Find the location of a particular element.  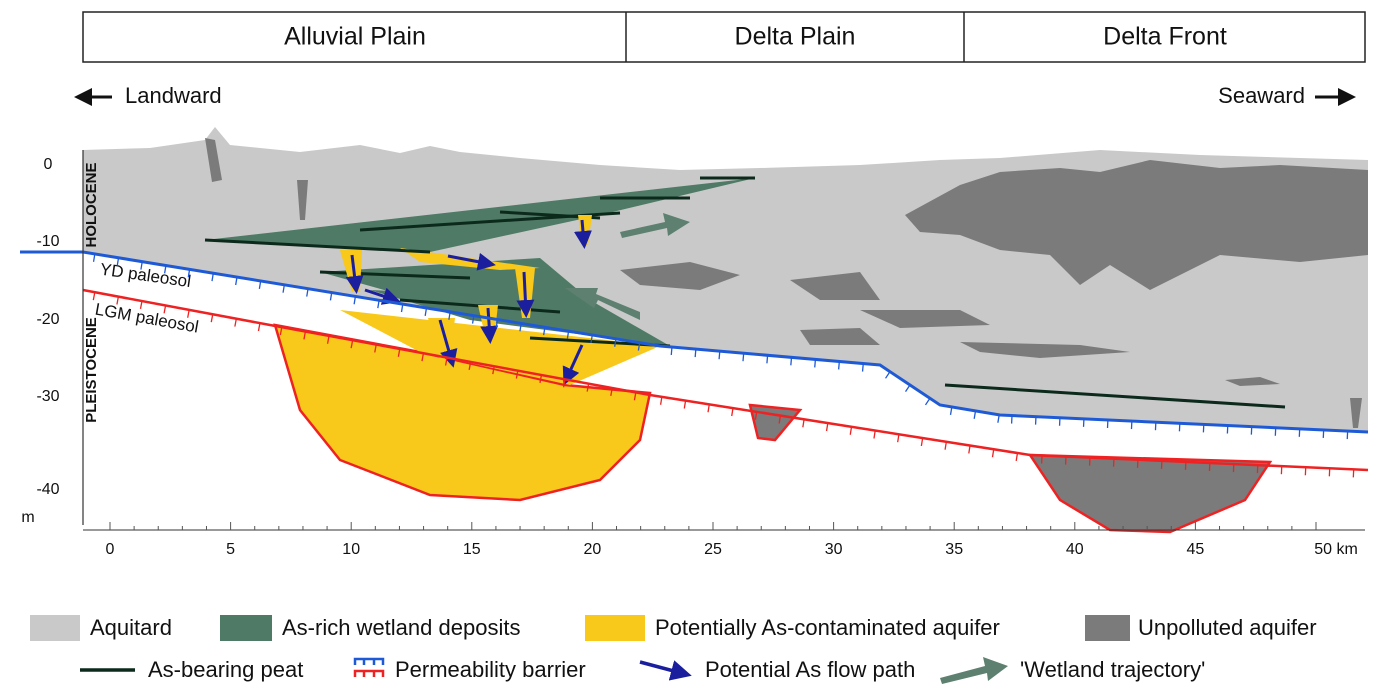

trajectory-arrow is located at coordinates (602, 304).